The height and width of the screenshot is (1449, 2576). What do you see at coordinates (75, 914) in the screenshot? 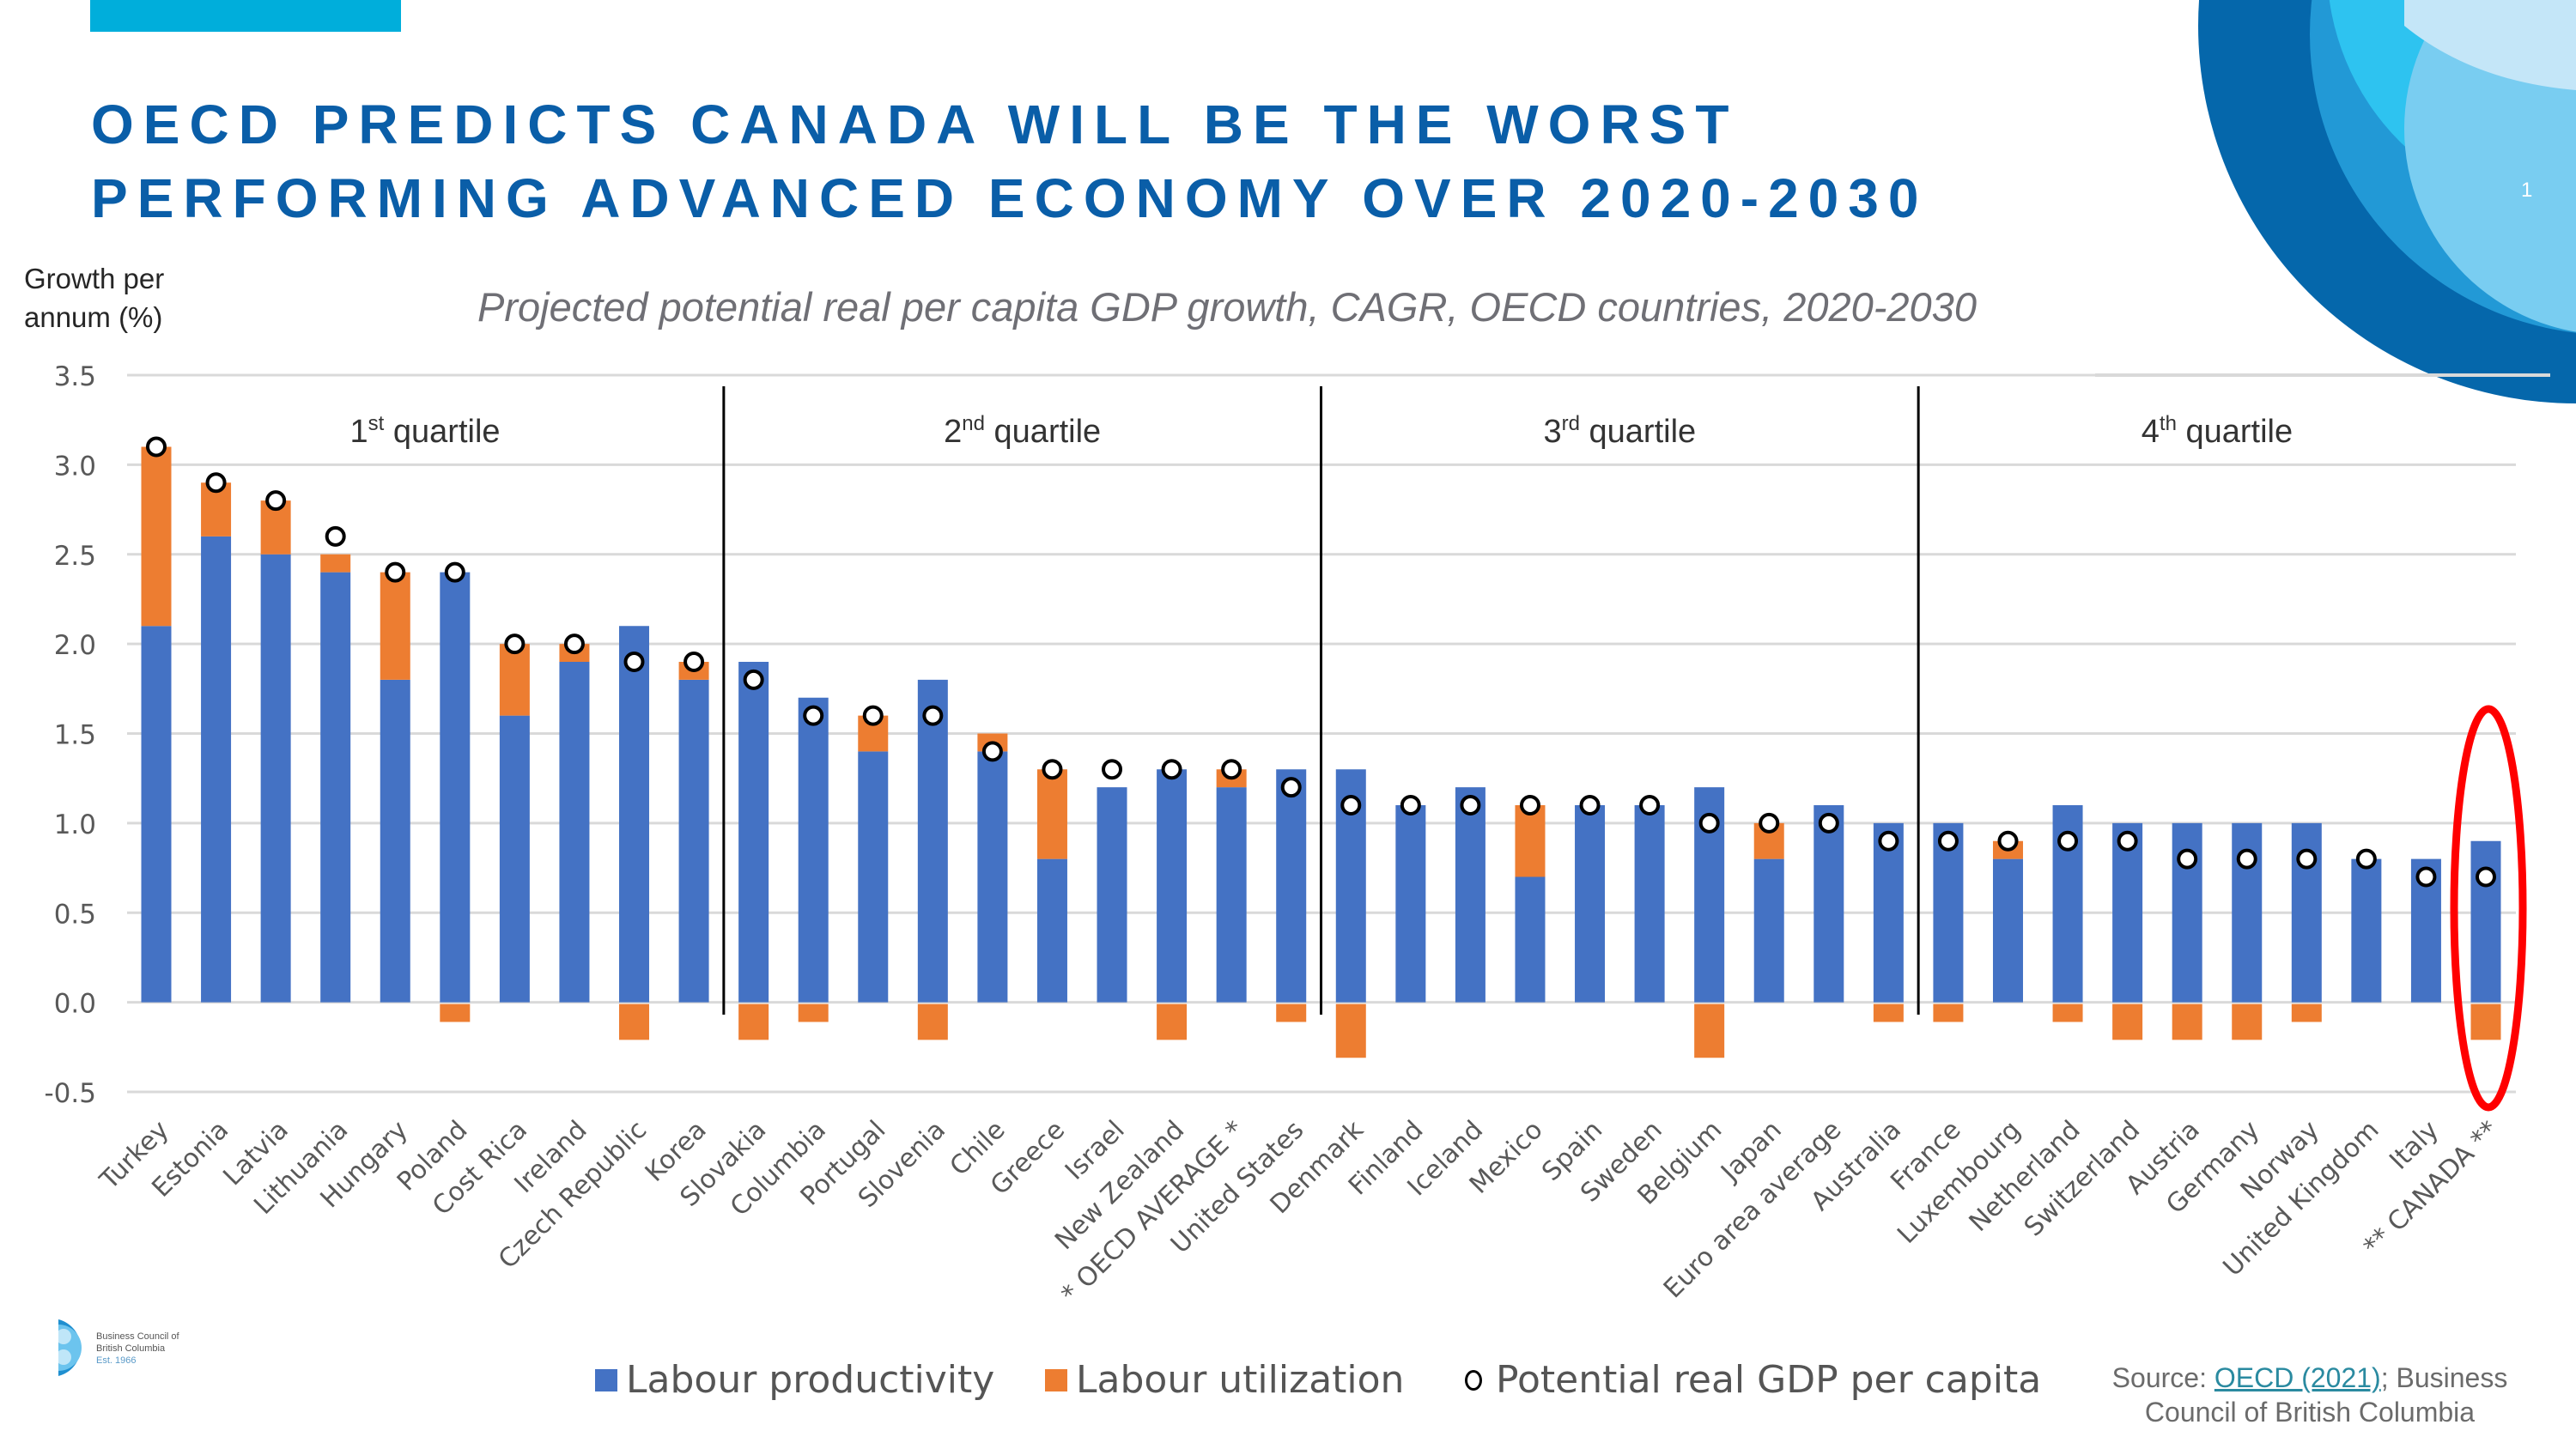
I see `y-tick-label: 0.5` at bounding box center [75, 914].